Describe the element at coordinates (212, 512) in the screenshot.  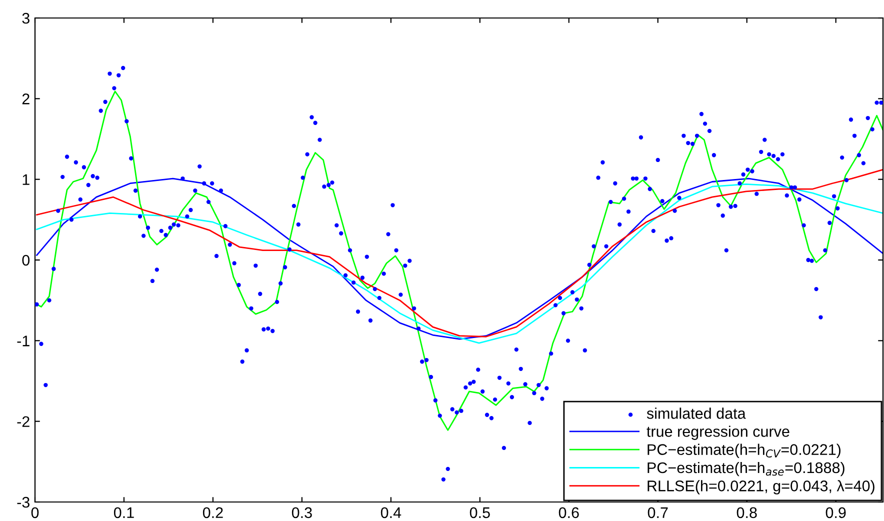
I see `x-tick-label: 0.2` at that location.